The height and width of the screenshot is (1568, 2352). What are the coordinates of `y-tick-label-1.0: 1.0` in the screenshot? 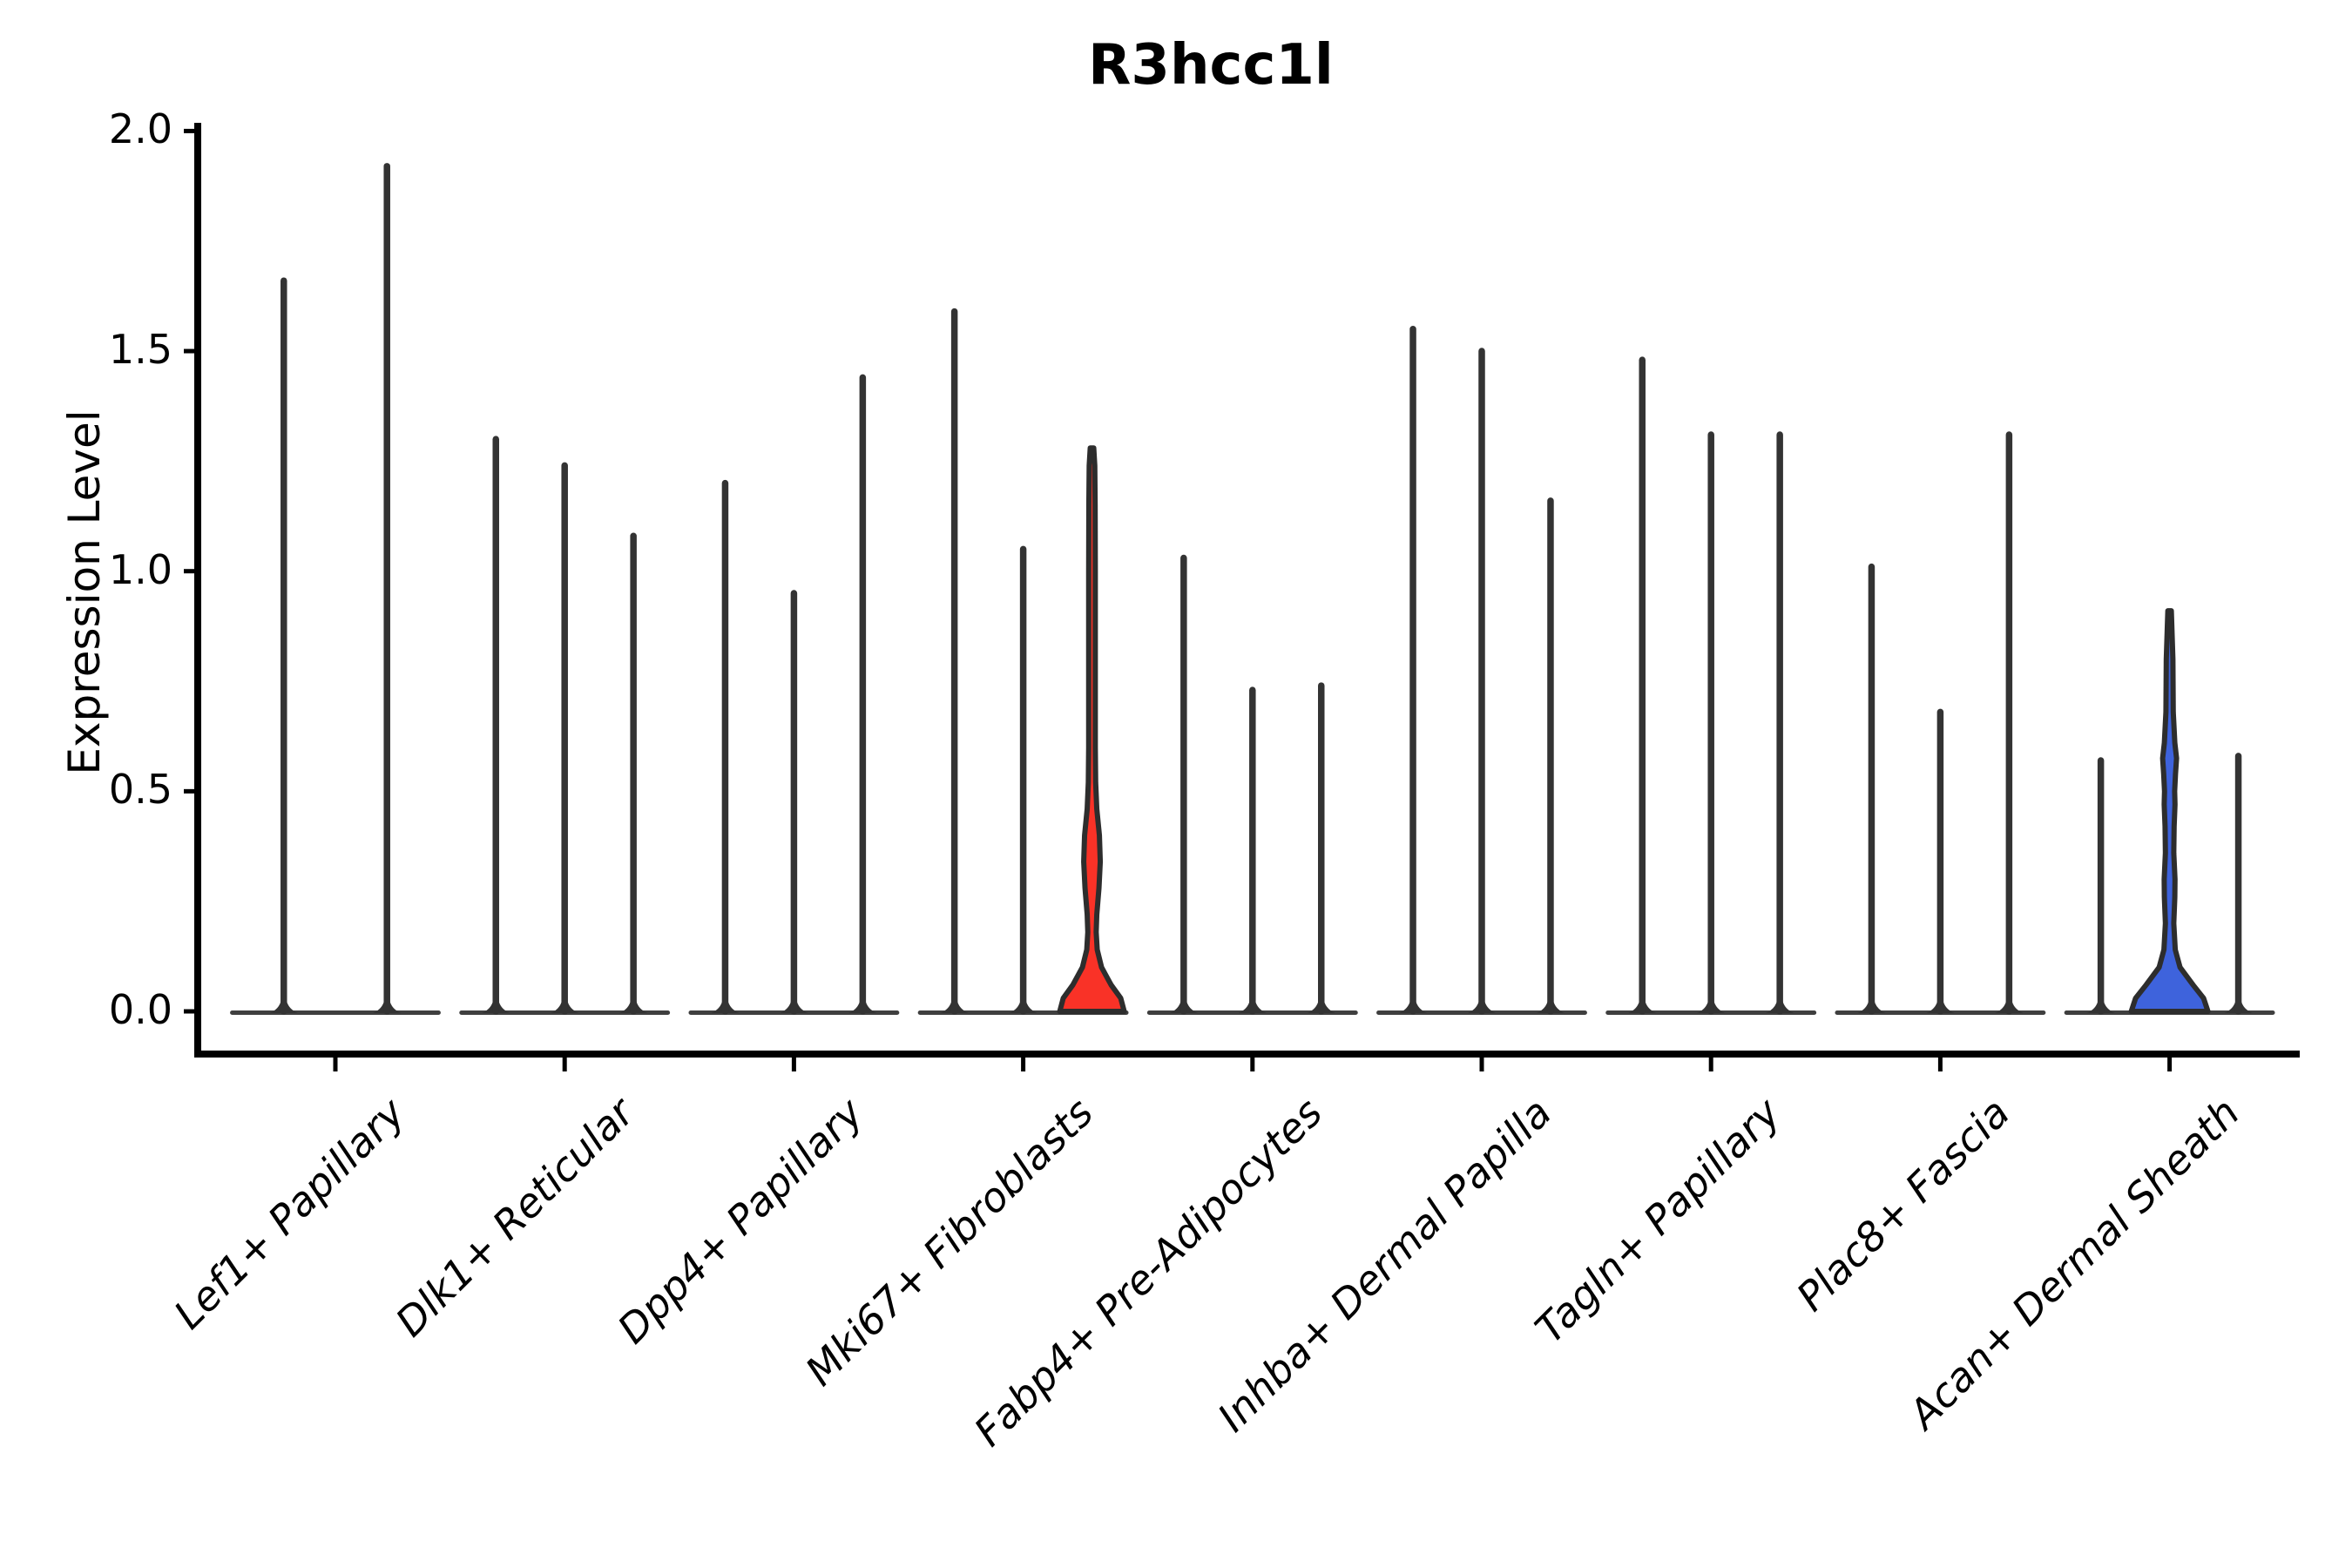 It's located at (140, 569).